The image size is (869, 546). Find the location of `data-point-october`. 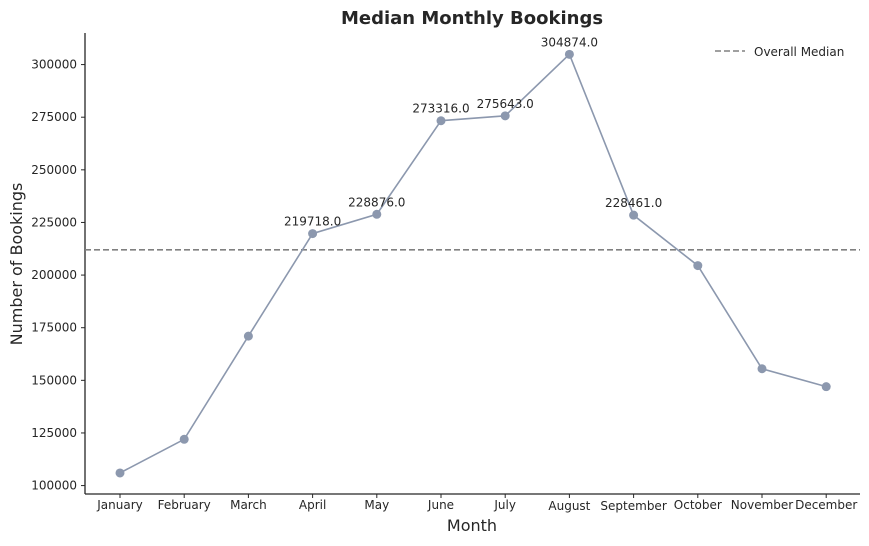

data-point-october is located at coordinates (698, 266).